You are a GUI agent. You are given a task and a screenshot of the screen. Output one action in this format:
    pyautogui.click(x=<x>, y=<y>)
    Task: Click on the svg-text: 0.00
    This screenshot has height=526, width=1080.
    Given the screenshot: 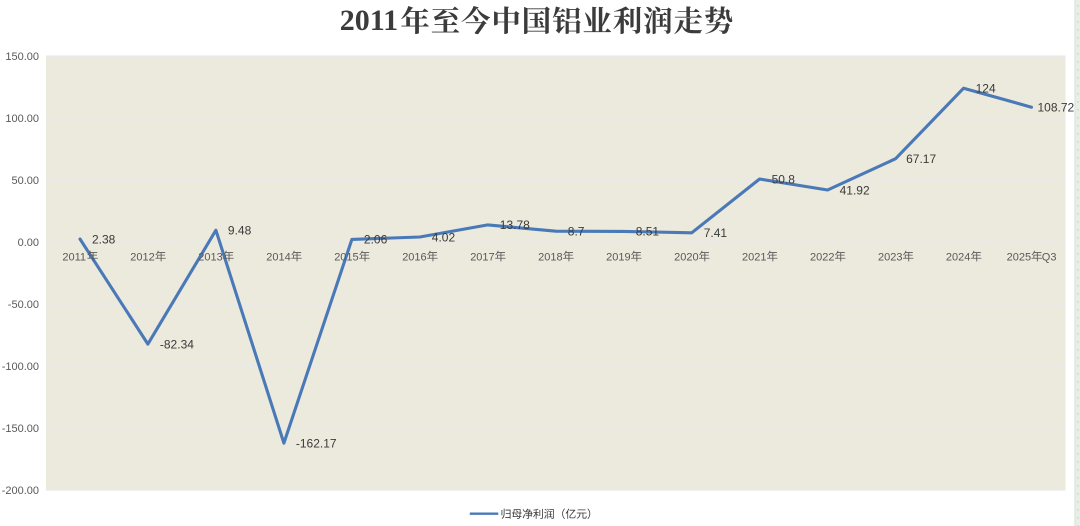 What is the action you would take?
    pyautogui.click(x=28, y=243)
    